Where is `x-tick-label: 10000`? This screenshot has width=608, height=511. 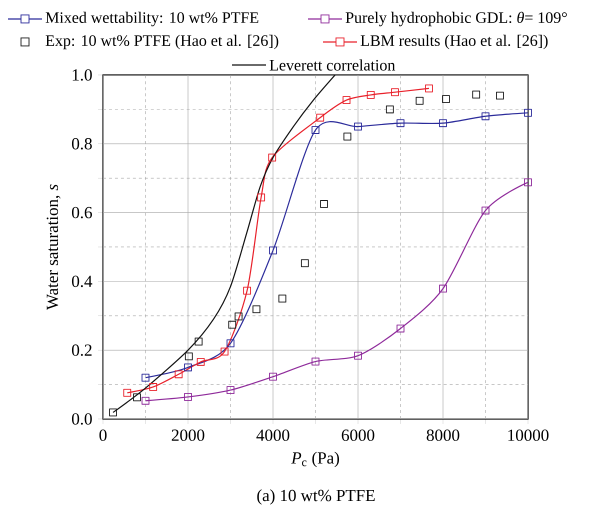 x-tick-label: 10000 is located at coordinates (528, 435).